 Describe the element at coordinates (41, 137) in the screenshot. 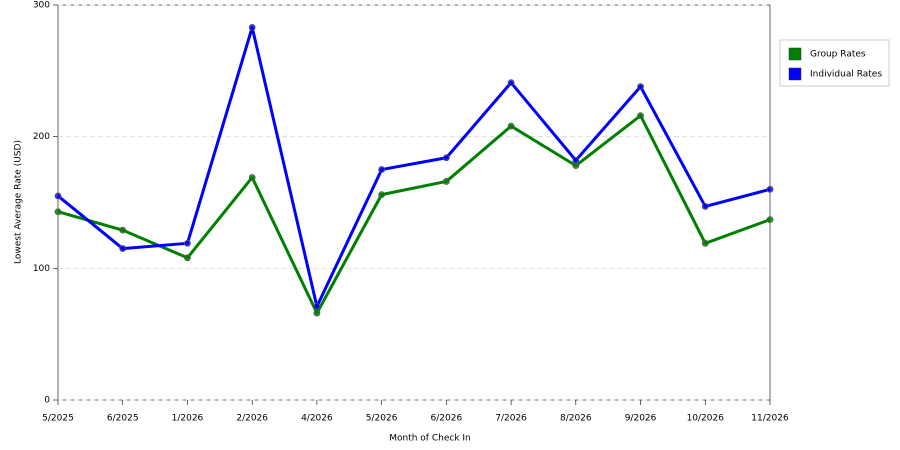

I see `y-tick-label: 200` at that location.